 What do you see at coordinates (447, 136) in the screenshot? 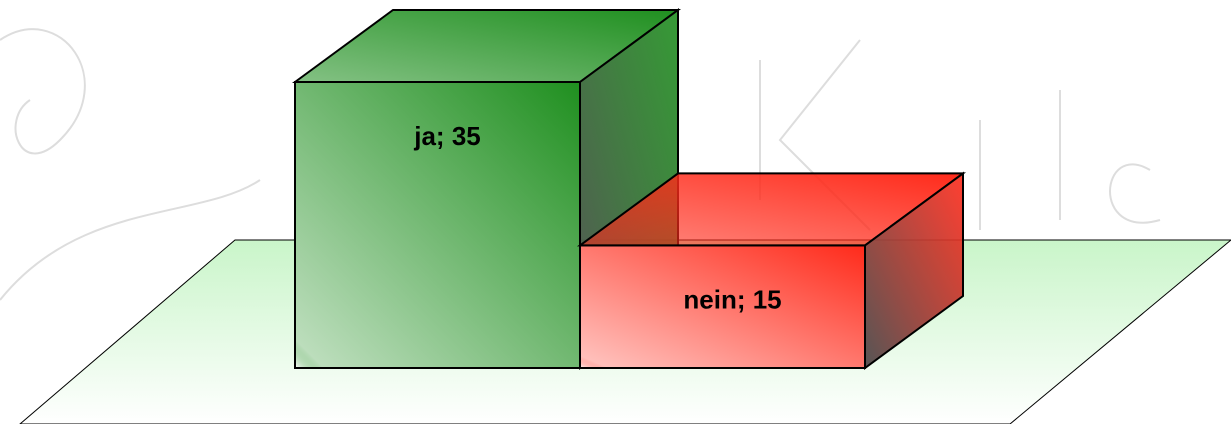
I see `data-label: ja; 35` at bounding box center [447, 136].